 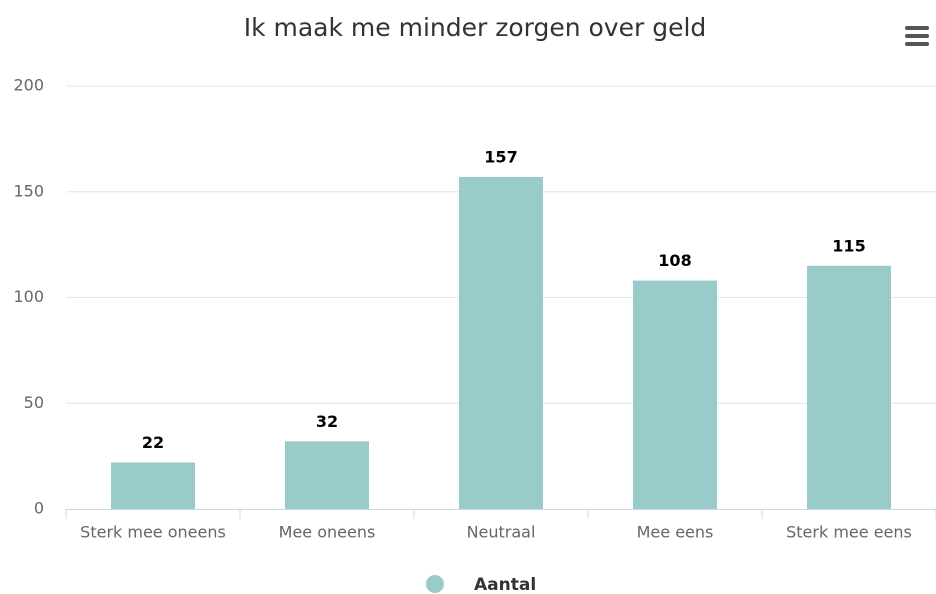 What do you see at coordinates (28, 85) in the screenshot?
I see `y-tick-label: 200` at bounding box center [28, 85].